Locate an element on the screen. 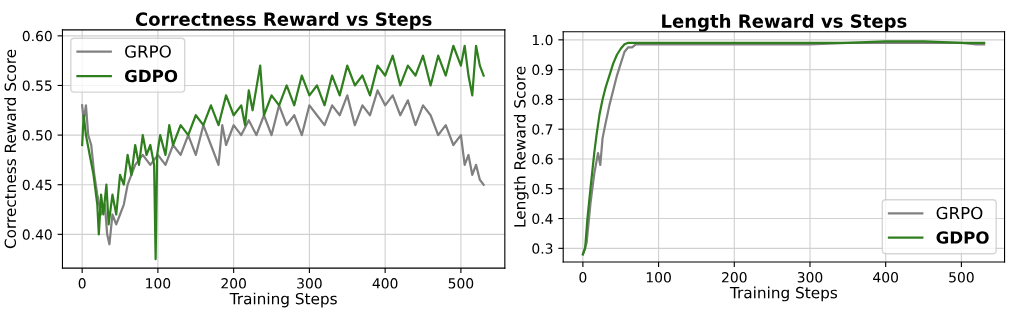  y-tick-label: 0.5 is located at coordinates (542, 189).